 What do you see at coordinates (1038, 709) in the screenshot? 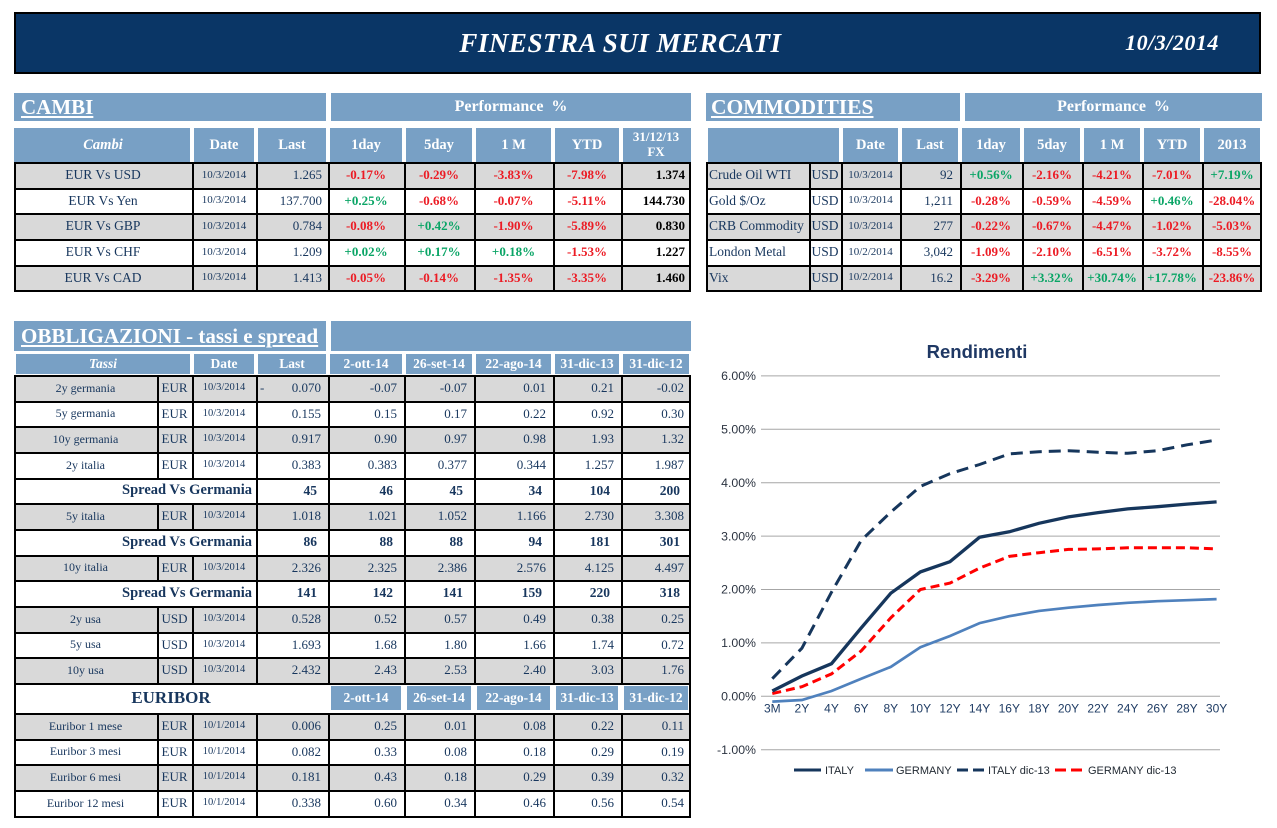
I see `svg-text: 18Y` at bounding box center [1038, 709].